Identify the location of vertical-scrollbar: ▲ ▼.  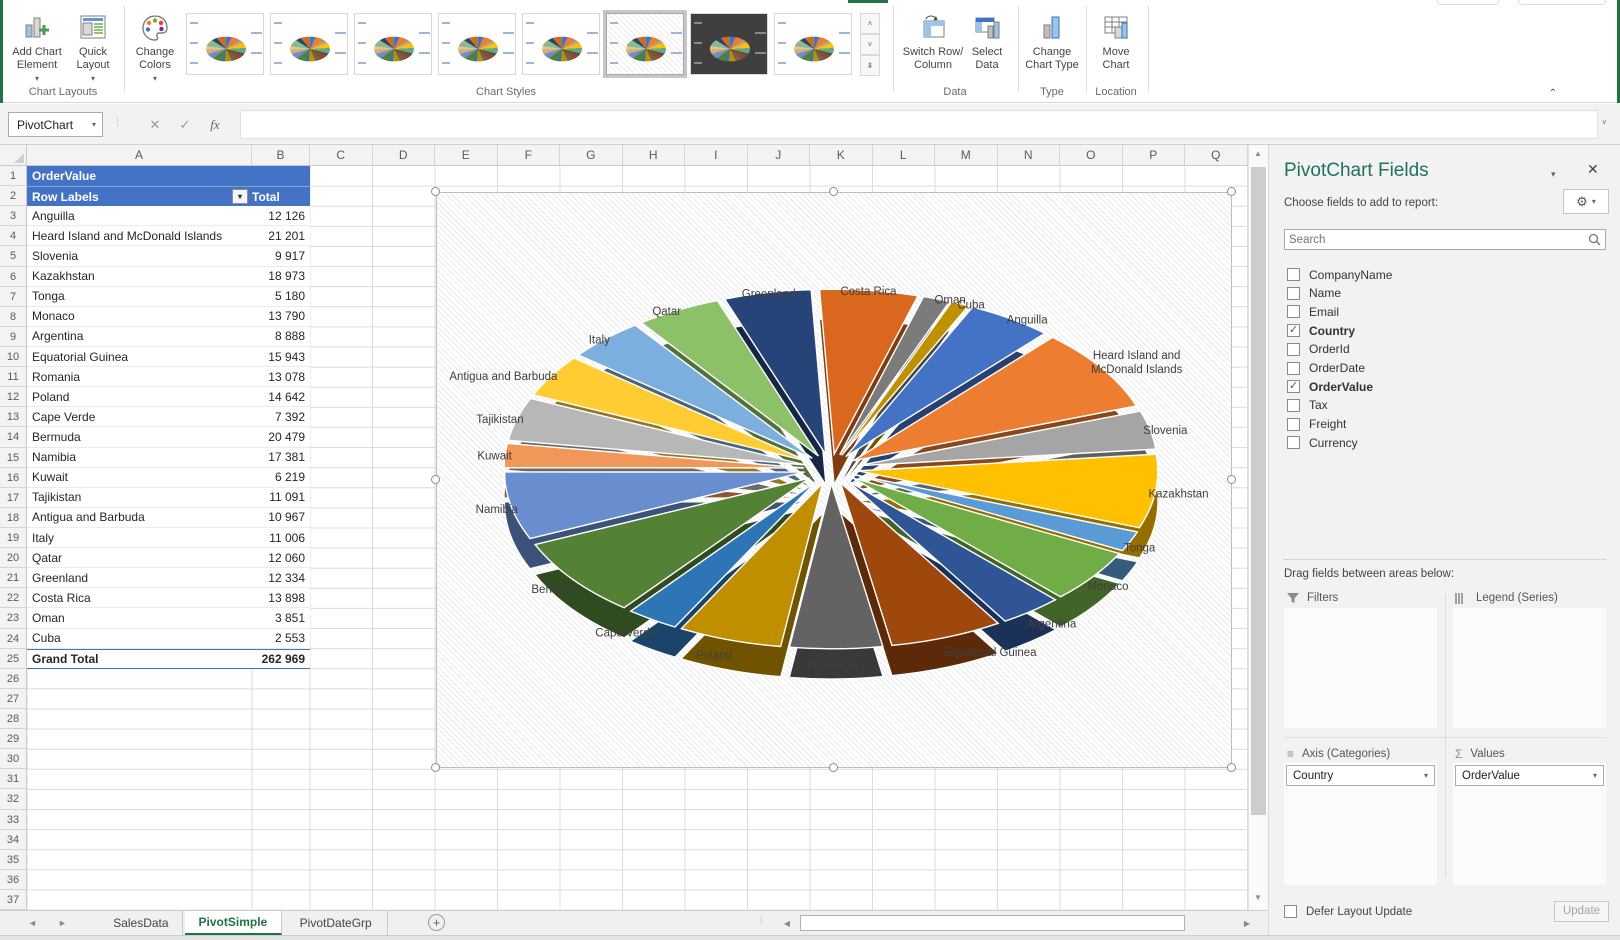
(1258, 527).